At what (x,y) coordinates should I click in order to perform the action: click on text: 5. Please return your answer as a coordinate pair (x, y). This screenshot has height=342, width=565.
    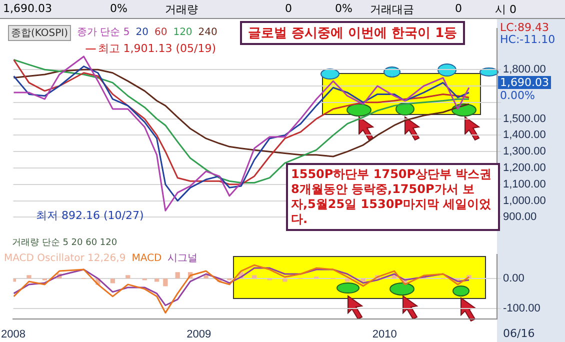
    Looking at the image, I should click on (126, 32).